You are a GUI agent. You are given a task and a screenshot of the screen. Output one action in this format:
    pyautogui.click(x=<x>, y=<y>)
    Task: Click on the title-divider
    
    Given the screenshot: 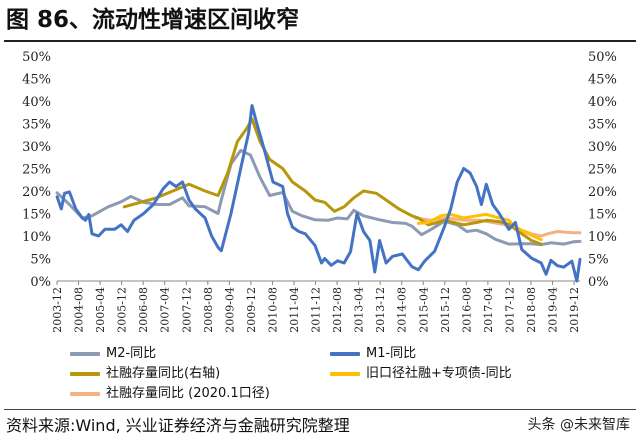 What is the action you would take?
    pyautogui.click(x=320, y=41)
    